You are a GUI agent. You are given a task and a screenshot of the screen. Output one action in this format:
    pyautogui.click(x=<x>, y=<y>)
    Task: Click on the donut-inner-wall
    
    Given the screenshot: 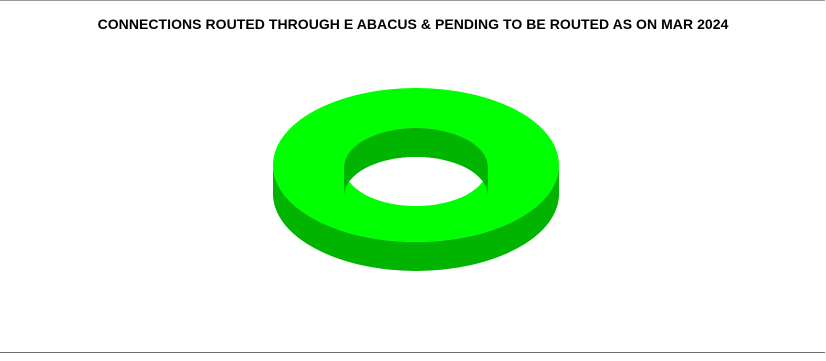 What is the action you would take?
    pyautogui.click(x=416, y=162)
    